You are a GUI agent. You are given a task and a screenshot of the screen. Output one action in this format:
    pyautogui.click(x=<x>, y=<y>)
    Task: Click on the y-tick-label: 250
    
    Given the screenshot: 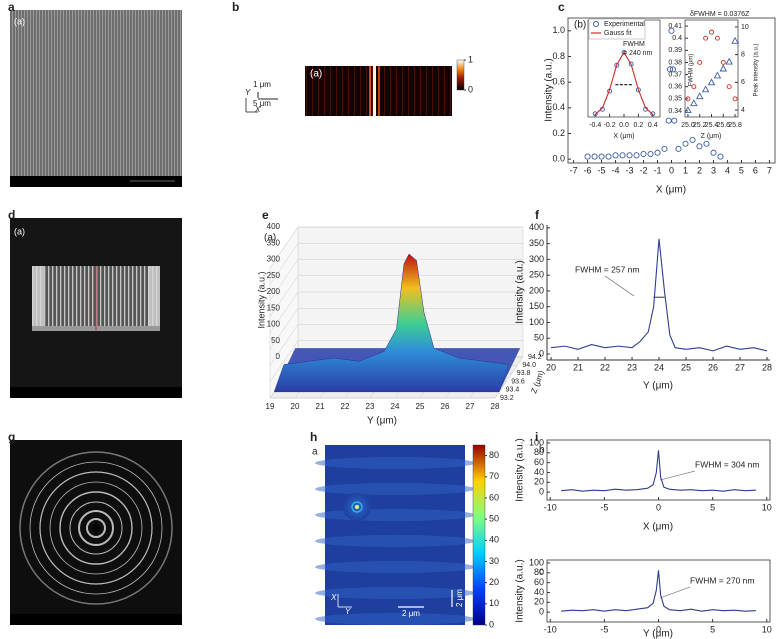 What is the action you would take?
    pyautogui.click(x=536, y=275)
    